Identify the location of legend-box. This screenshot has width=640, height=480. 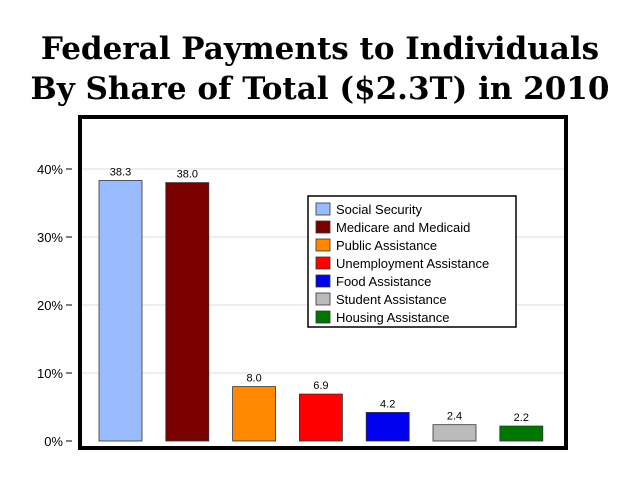
(412, 261).